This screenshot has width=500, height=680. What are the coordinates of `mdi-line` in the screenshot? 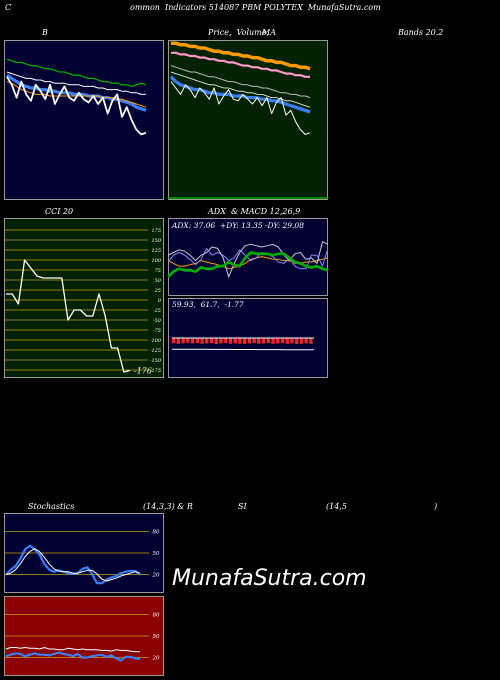 It's located at (248, 259).